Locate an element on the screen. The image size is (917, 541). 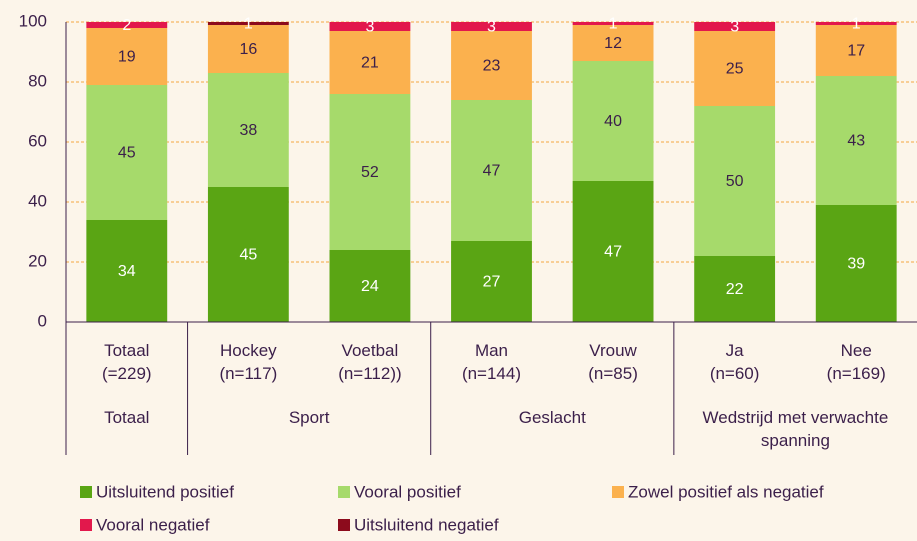
value-label: 22 is located at coordinates (735, 289).